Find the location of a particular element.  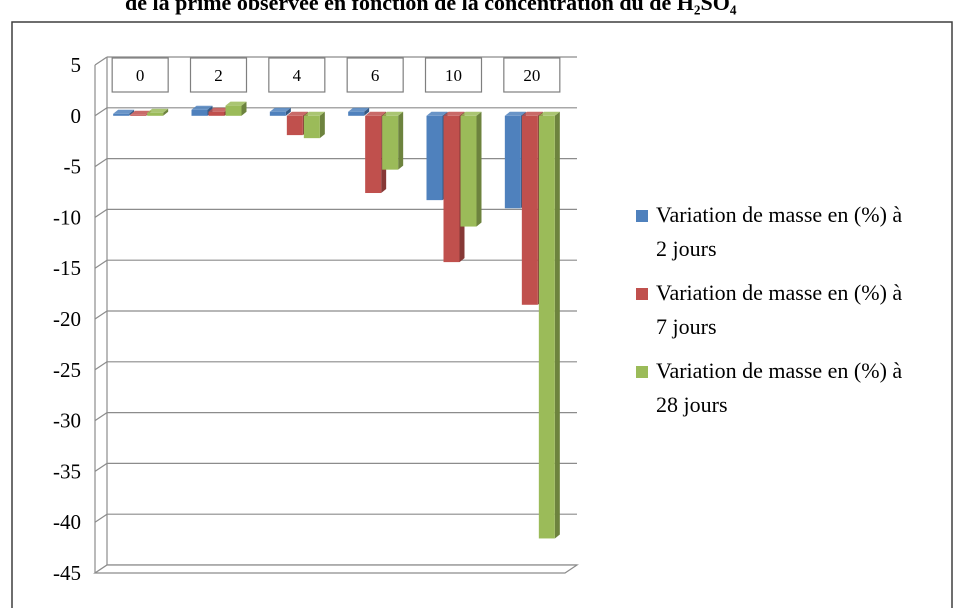

category-label: 2 is located at coordinates (218, 75).